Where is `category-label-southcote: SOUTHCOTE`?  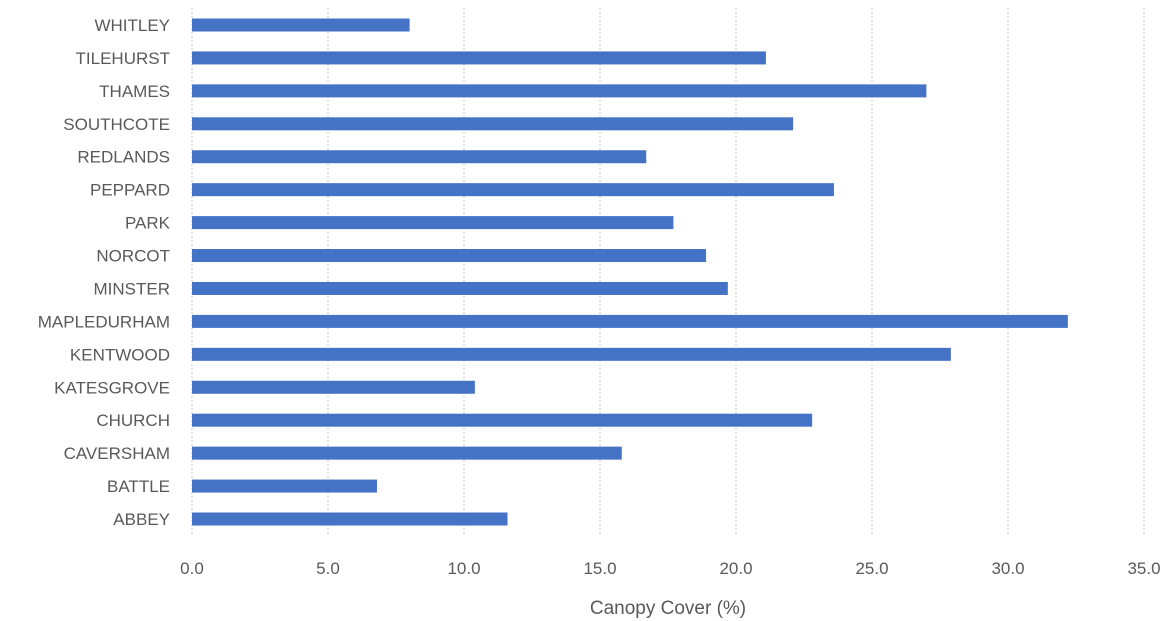
category-label-southcote: SOUTHCOTE is located at coordinates (116, 124).